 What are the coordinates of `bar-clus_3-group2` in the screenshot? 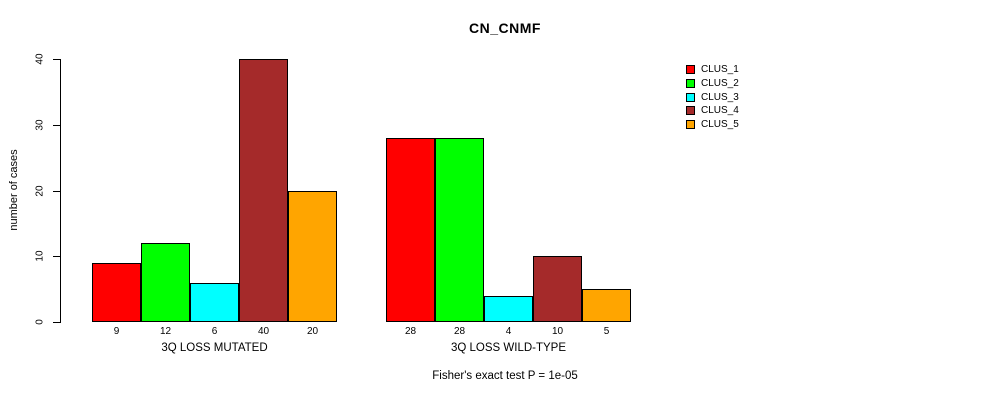 It's located at (508, 308).